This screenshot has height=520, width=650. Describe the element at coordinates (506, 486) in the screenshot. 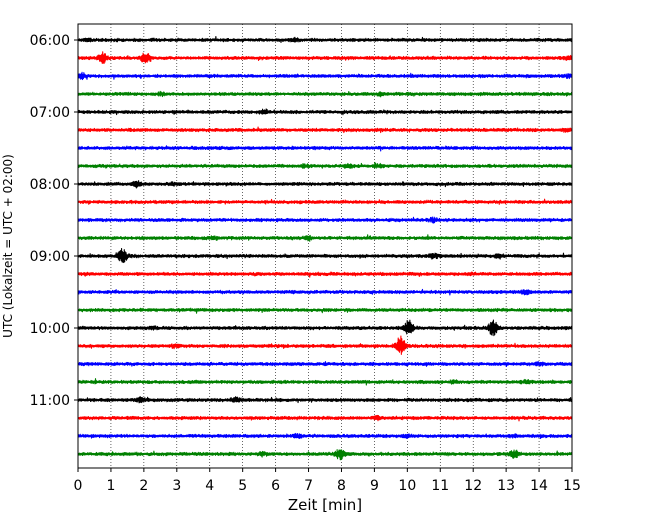

I see `x-tick-label: 13` at that location.